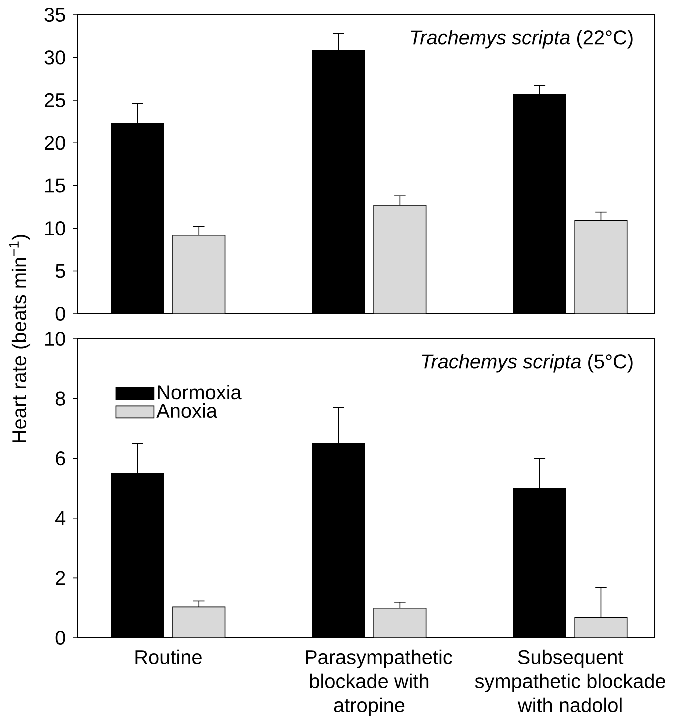 The width and height of the screenshot is (691, 723). Describe the element at coordinates (169, 657) in the screenshot. I see `x-tick-label: Routine` at that location.